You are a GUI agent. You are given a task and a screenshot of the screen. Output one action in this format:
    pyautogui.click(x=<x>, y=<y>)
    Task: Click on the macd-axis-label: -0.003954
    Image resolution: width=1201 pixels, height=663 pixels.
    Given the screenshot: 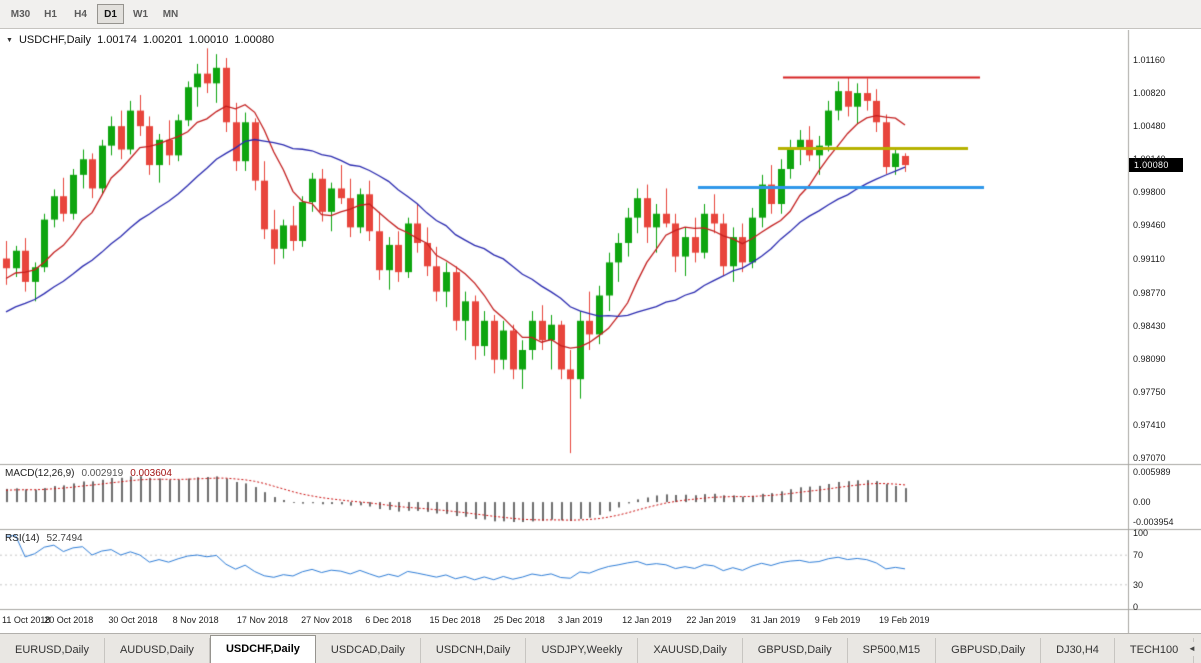 What is the action you would take?
    pyautogui.click(x=1153, y=522)
    